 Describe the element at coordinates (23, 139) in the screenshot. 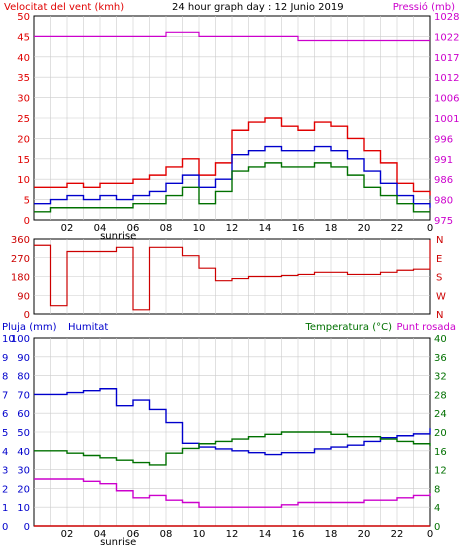

I see `wind-y-tick-label: 20` at that location.